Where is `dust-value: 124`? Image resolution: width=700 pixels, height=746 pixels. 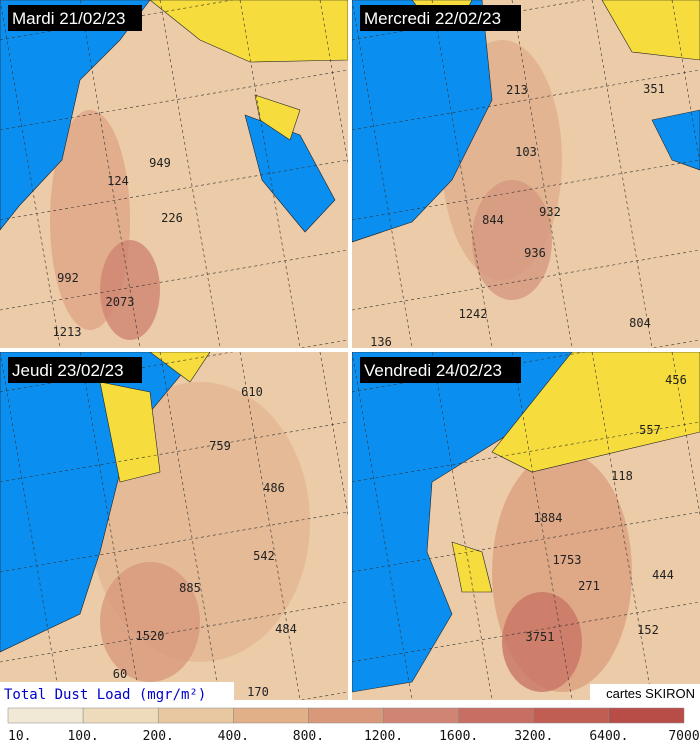 dust-value: 124 is located at coordinates (118, 181).